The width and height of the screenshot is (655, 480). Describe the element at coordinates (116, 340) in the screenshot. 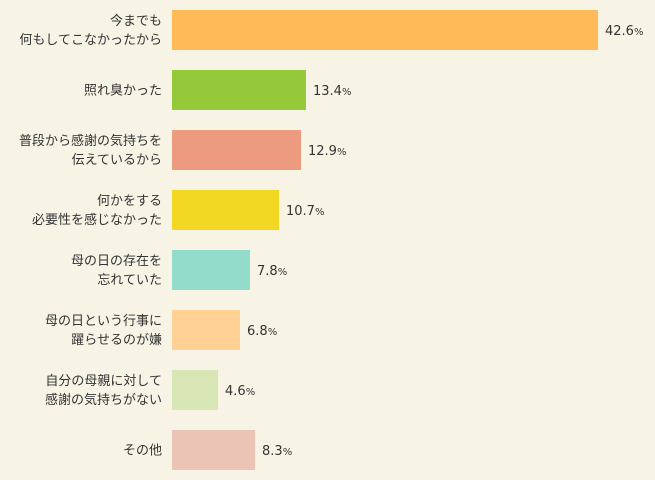

I see `category-label-line: 躍らせるのが嫌` at that location.